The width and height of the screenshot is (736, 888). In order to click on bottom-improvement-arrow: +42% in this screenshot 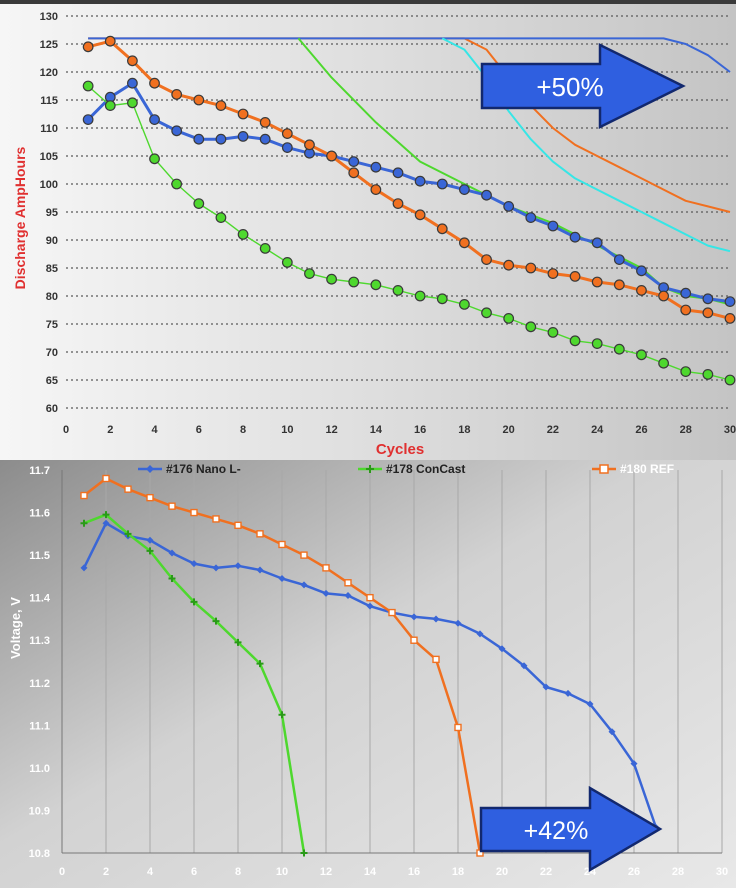, I will do `click(571, 829)`.